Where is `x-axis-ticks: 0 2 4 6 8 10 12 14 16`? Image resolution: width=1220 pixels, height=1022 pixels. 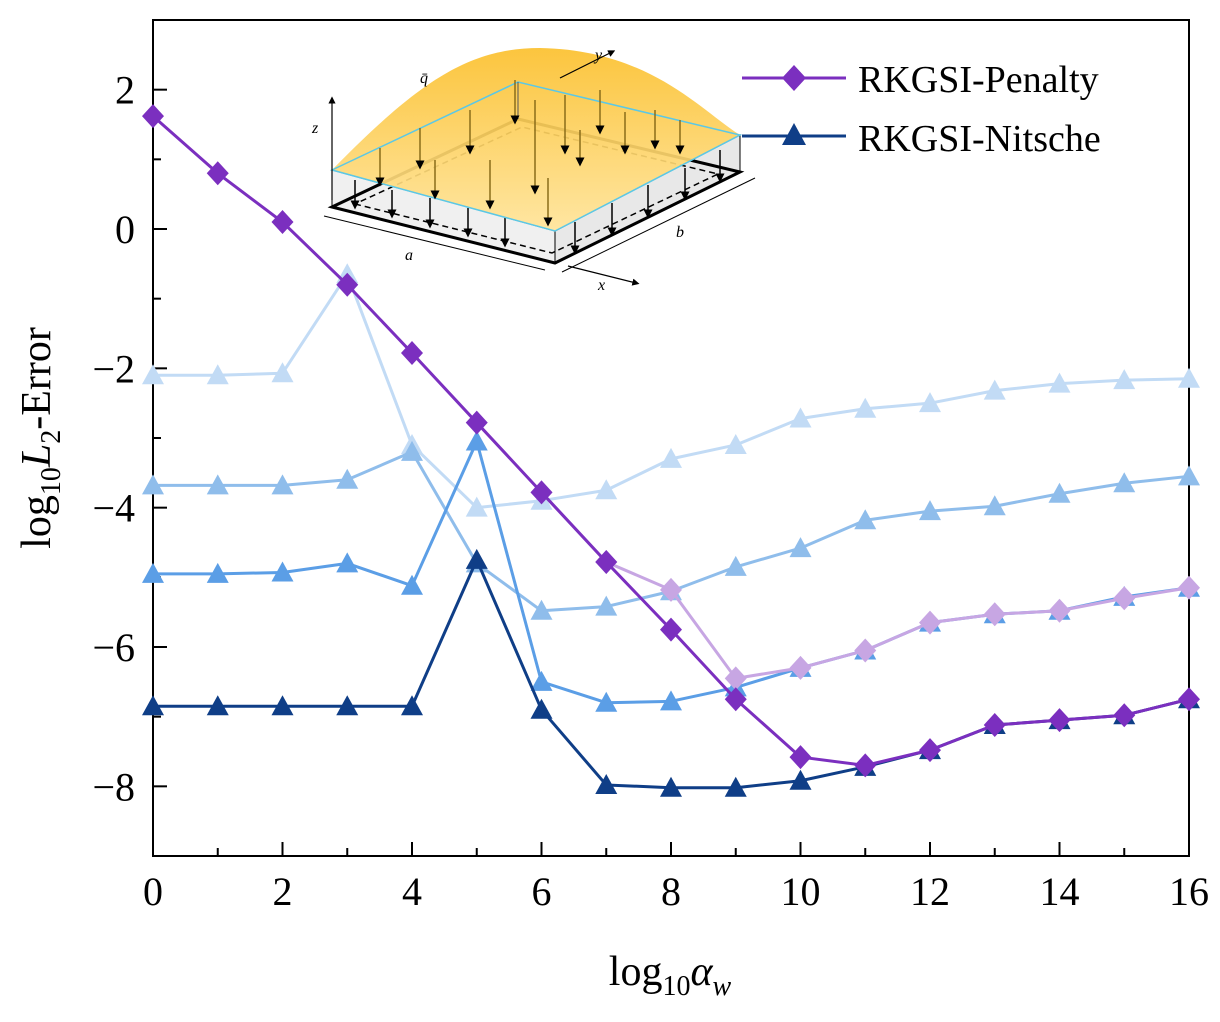
x-axis-ticks: 0 2 4 6 8 10 12 14 16 is located at coordinates (676, 878).